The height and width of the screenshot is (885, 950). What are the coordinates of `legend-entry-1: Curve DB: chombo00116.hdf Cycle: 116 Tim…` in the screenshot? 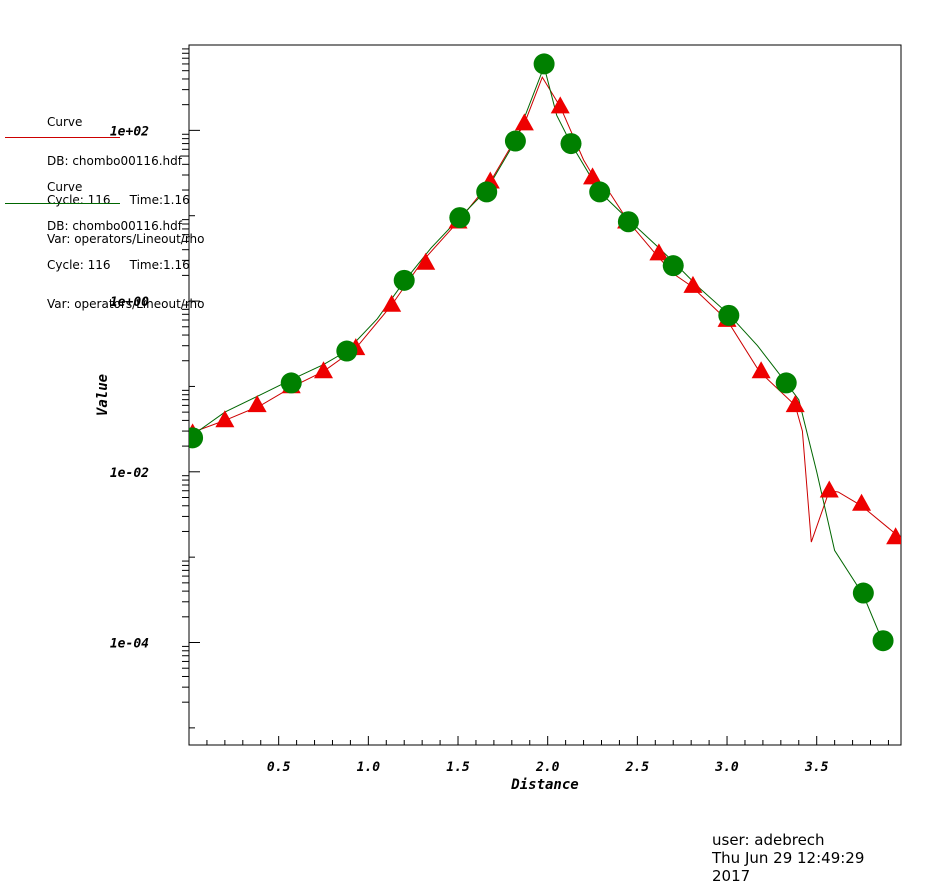 It's located at (126, 174).